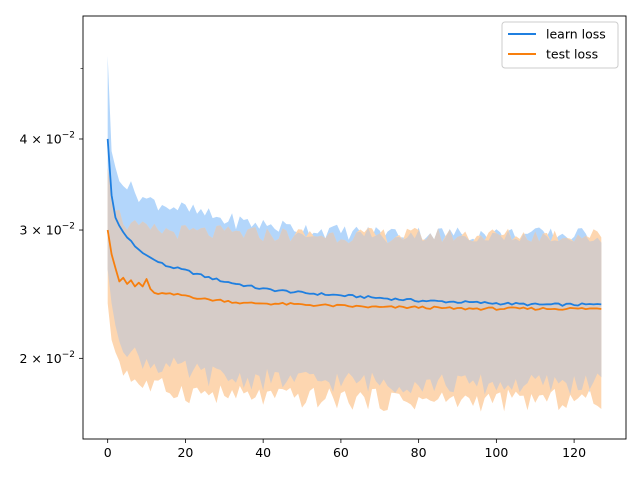 Image resolution: width=640 pixels, height=480 pixels. Describe the element at coordinates (47, 230) in the screenshot. I see `y-tick-label: 3 × 10⁻²` at that location.